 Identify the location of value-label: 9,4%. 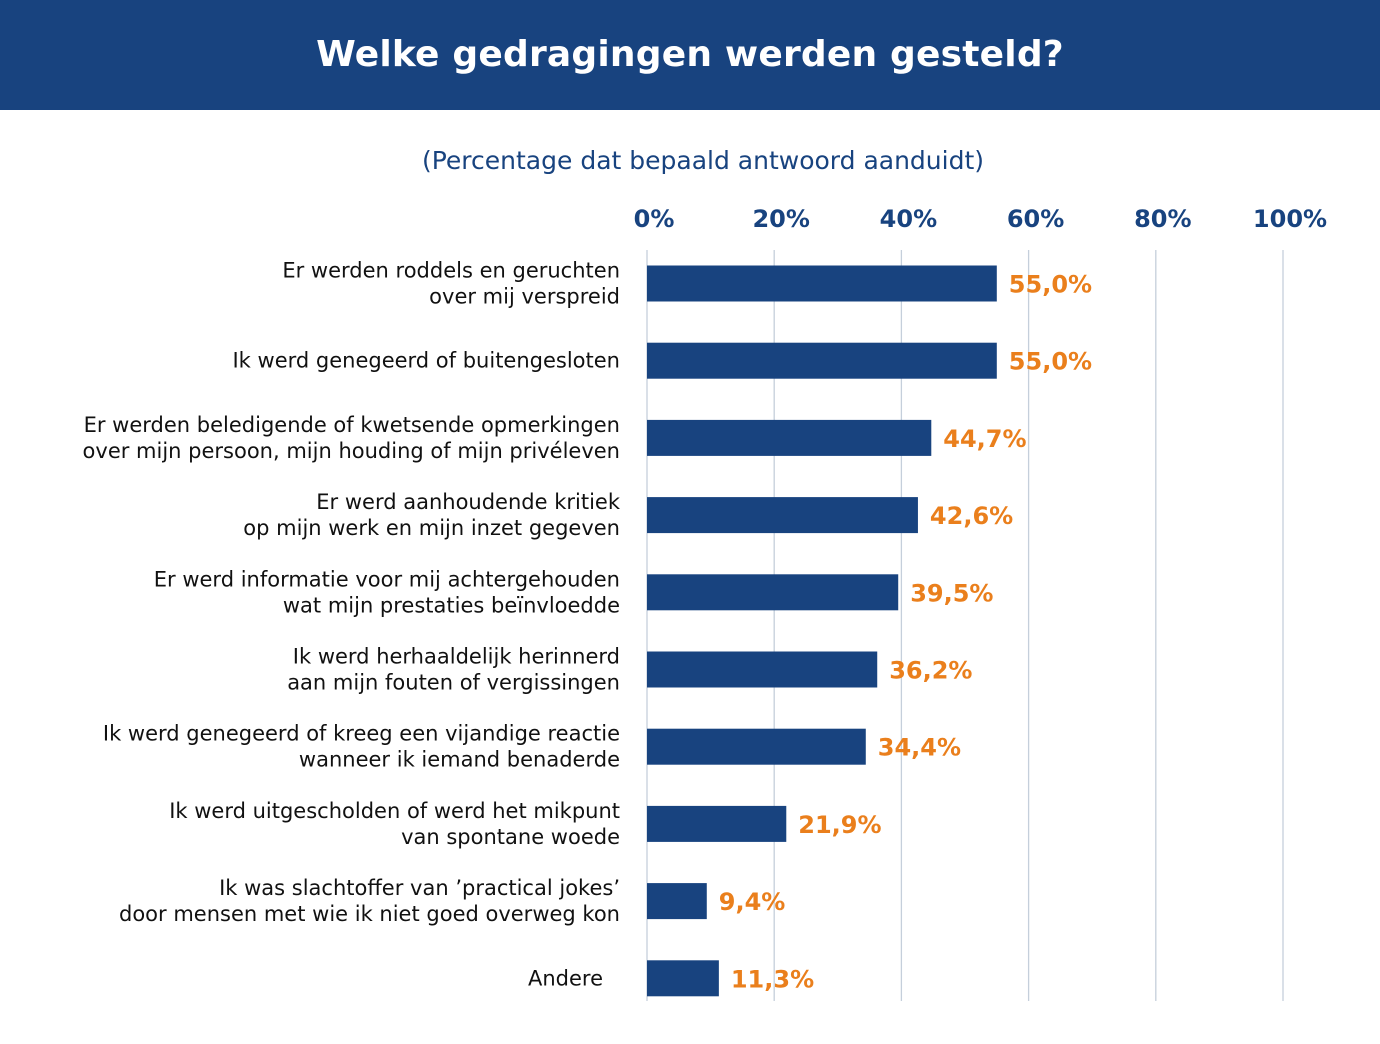
(752, 902).